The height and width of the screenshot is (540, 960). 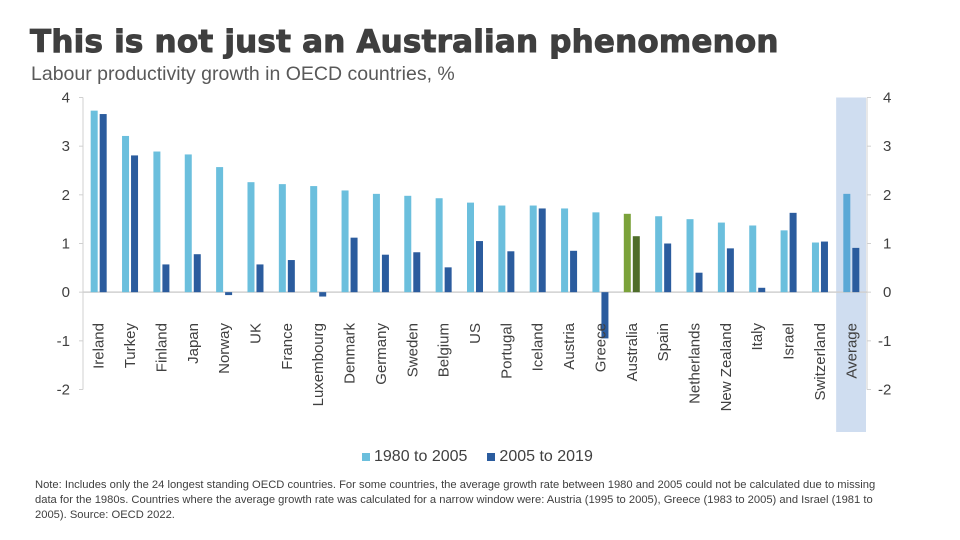 I want to click on bar-portugal-series1, so click(x=502, y=249).